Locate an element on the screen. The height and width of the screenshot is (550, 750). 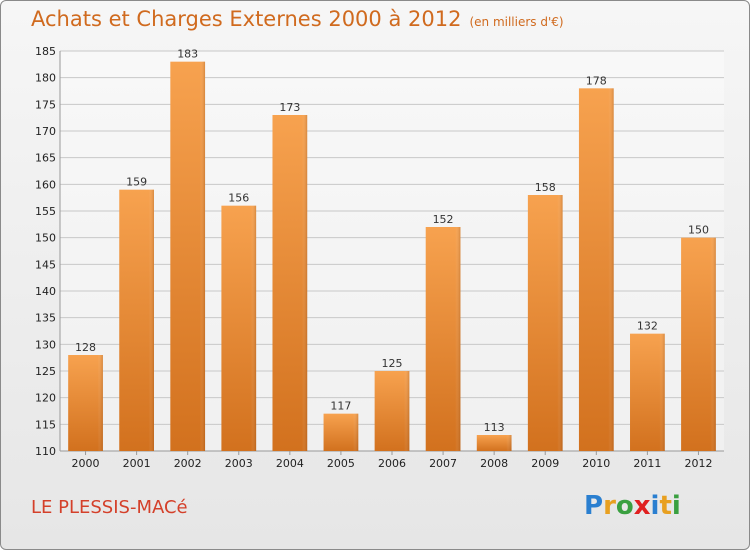
x-tick-label: 2002 is located at coordinates (188, 463).